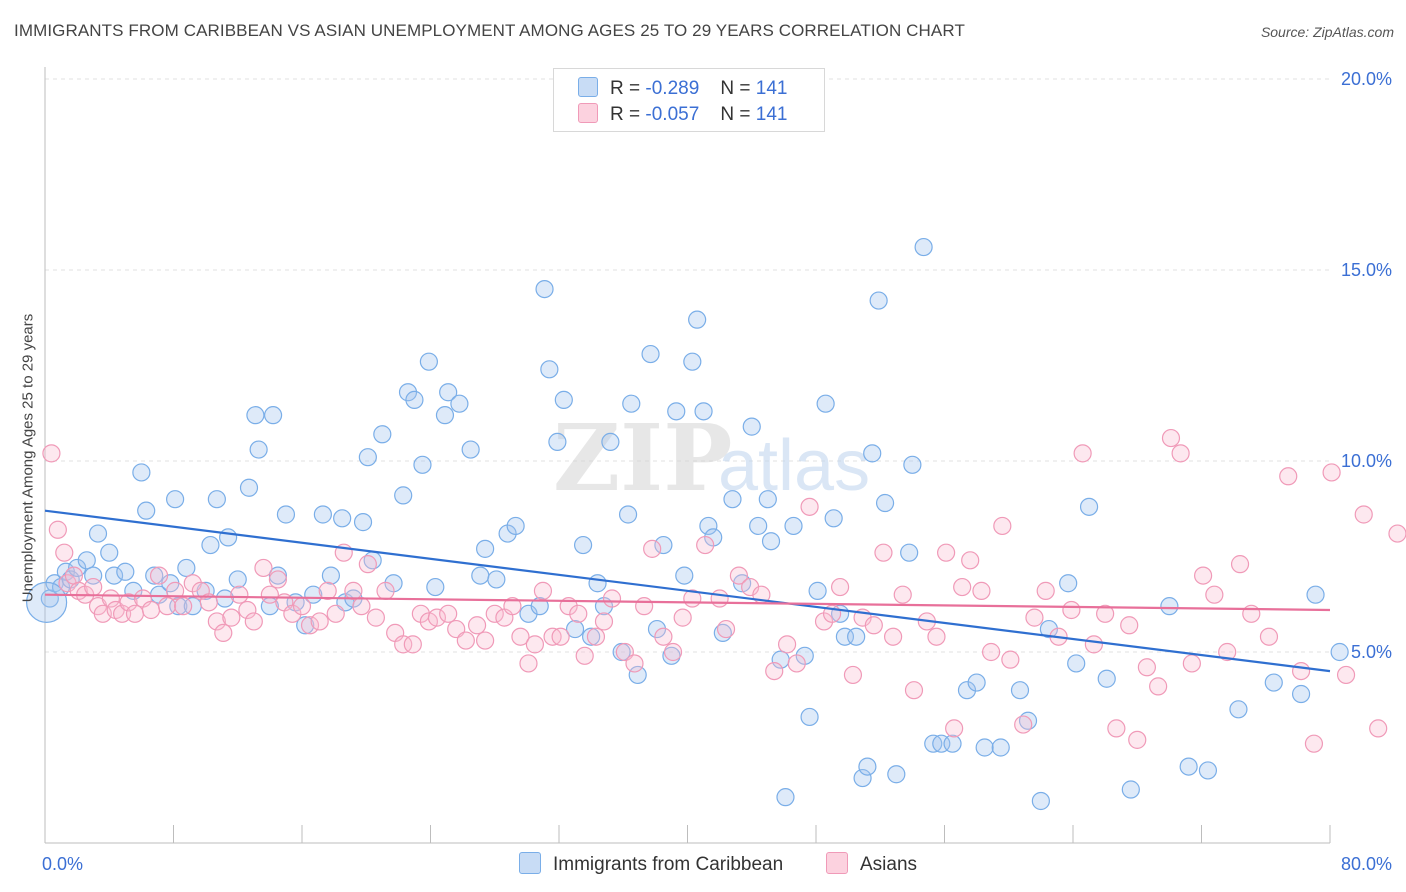 The height and width of the screenshot is (892, 1406). I want to click on watermark: ZIP atlas, so click(711, 458).